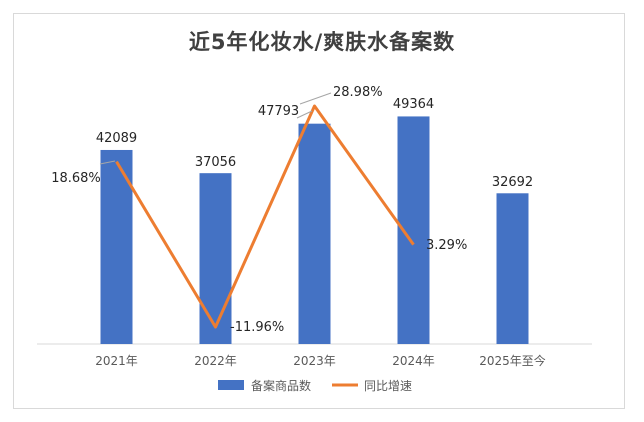 Image resolution: width=644 pixels, height=422 pixels. What do you see at coordinates (304, 114) in the screenshot?
I see `leader-line-3b` at bounding box center [304, 114].